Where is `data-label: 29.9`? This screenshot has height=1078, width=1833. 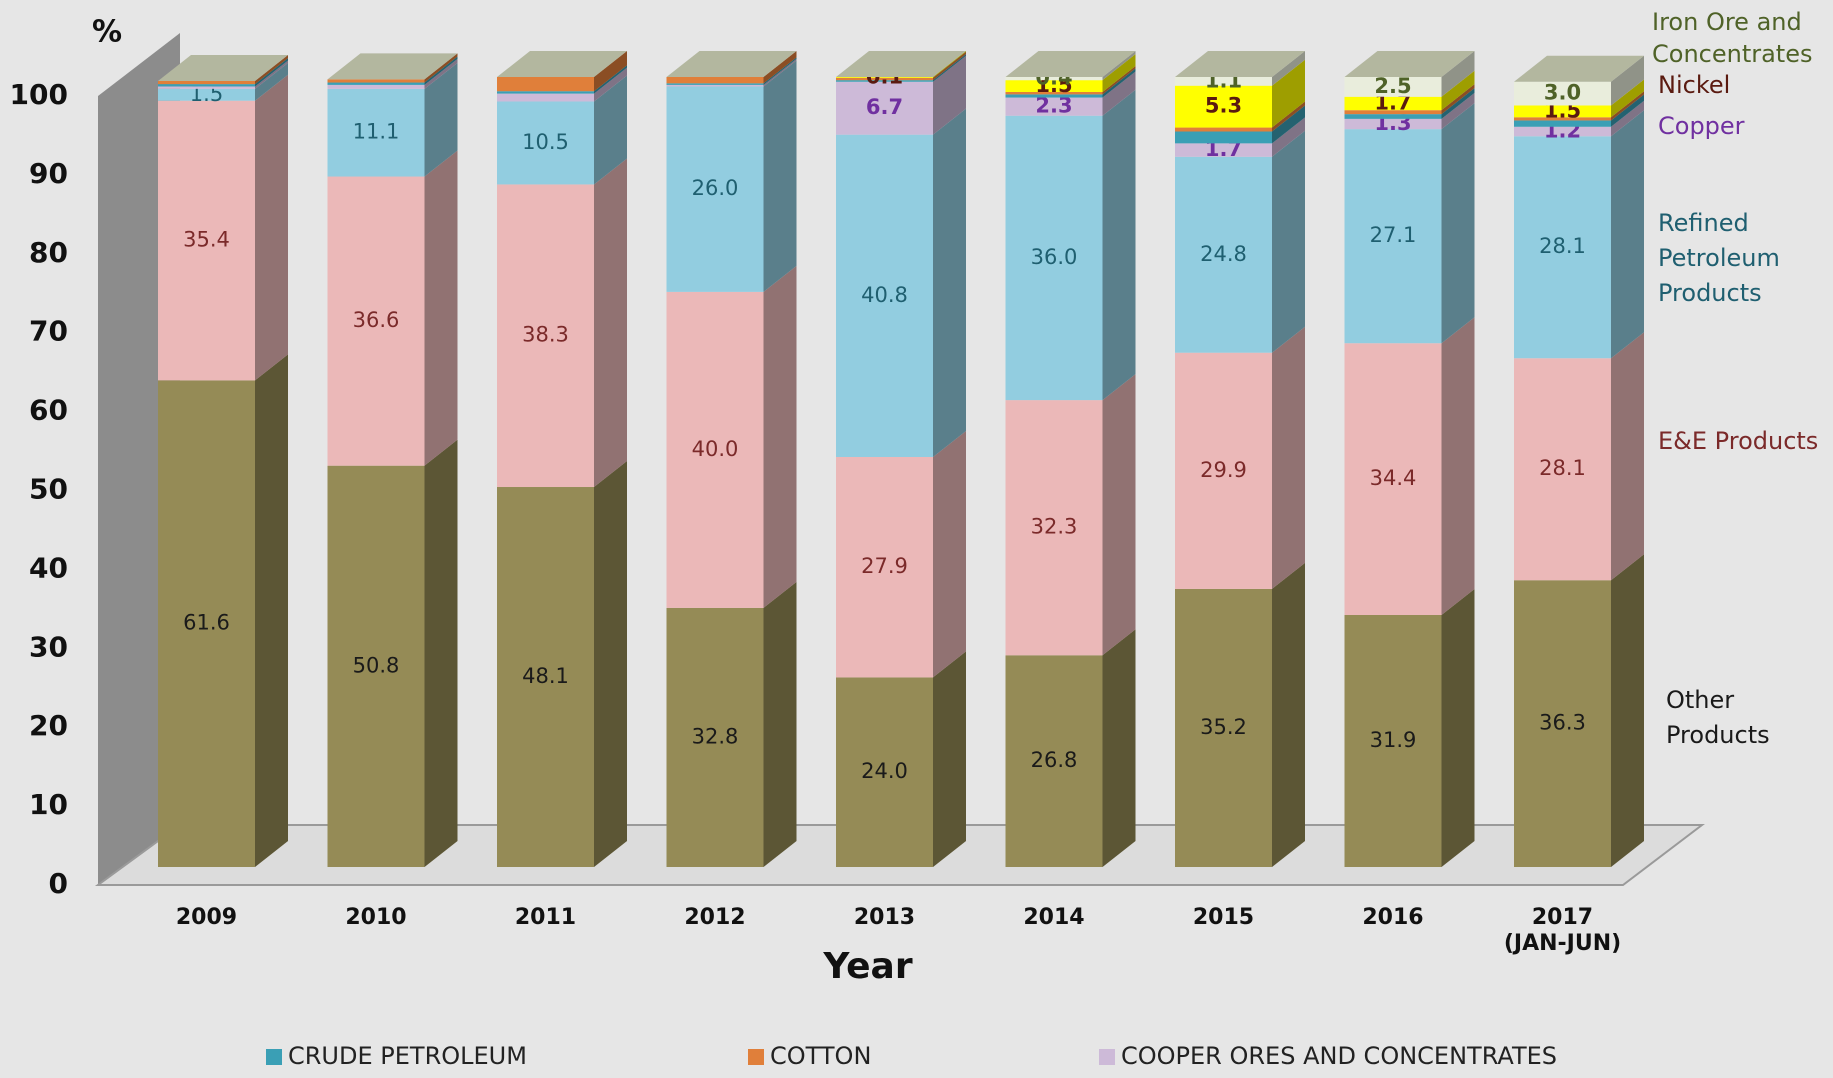
data-label: 29.9 is located at coordinates (1223, 470).